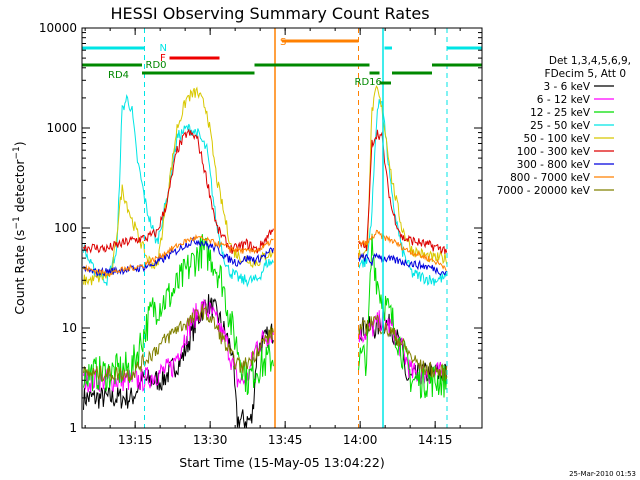 This screenshot has height=480, width=640. Describe the element at coordinates (118, 75) in the screenshot. I see `flag-label: RD4` at that location.